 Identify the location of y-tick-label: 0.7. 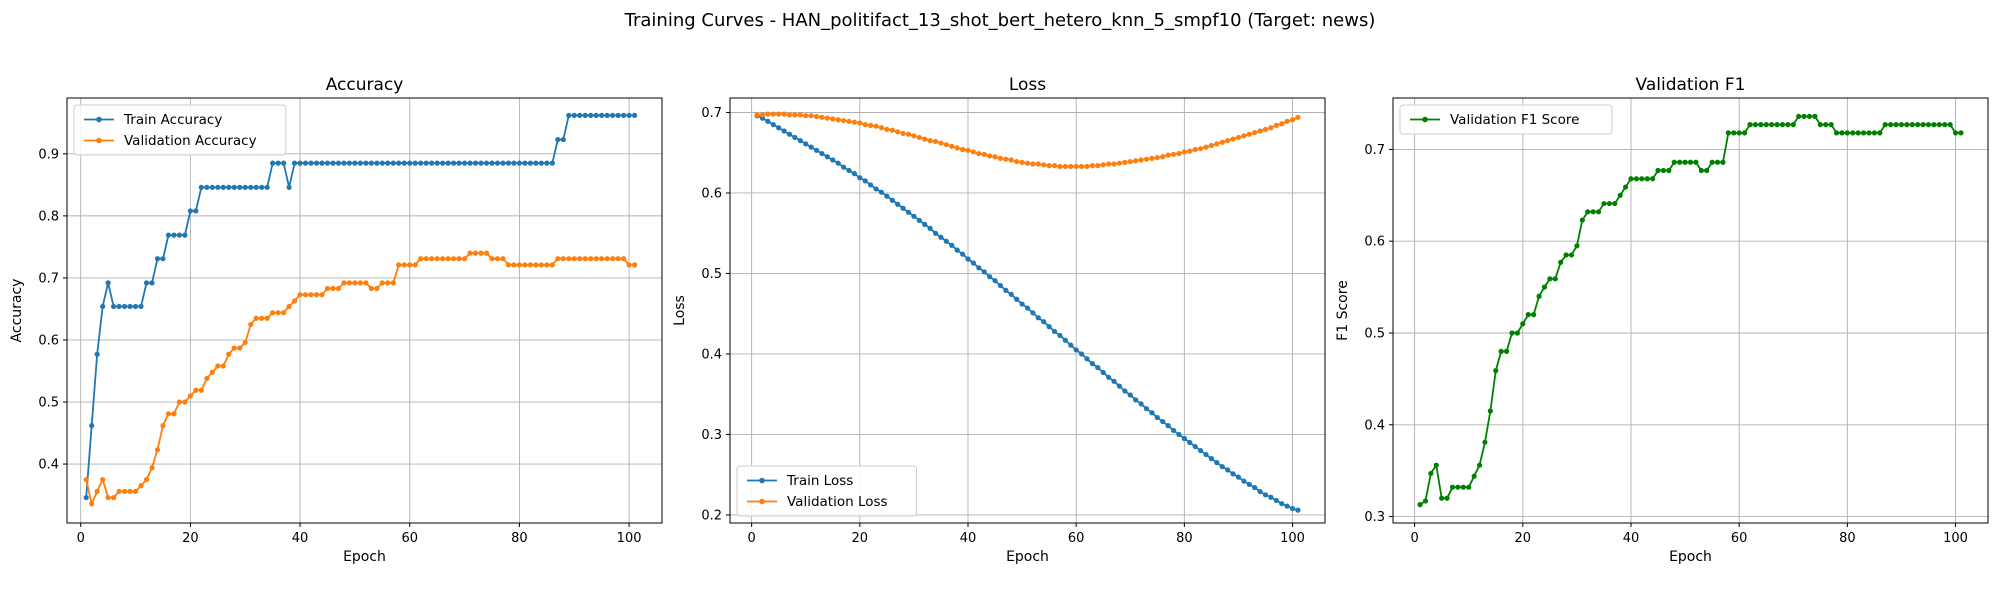
(48, 278).